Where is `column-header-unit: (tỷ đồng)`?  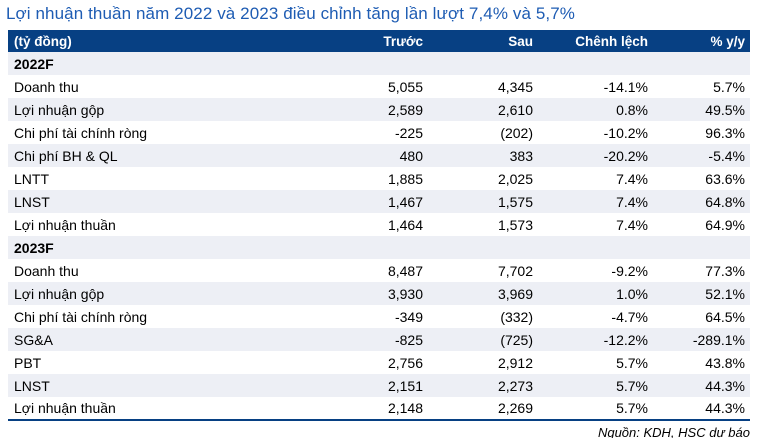
column-header-unit: (tỷ đồng) is located at coordinates (168, 41).